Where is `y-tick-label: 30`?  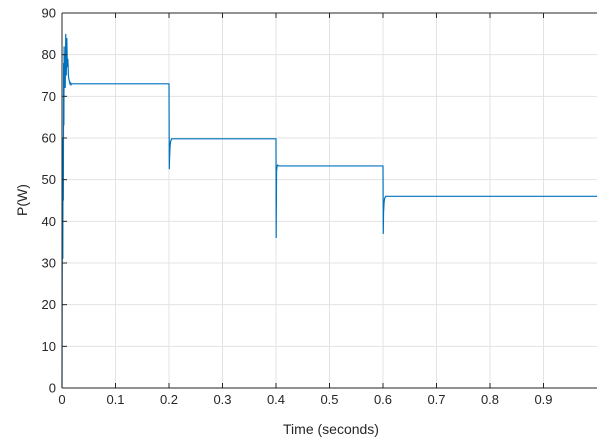 y-tick-label: 30 is located at coordinates (49, 263).